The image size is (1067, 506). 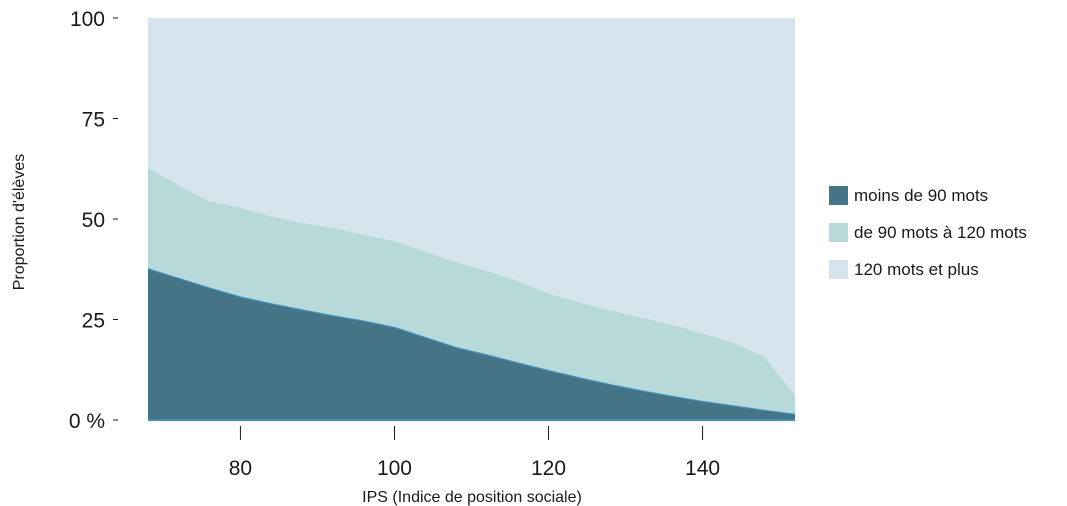 What do you see at coordinates (548, 468) in the screenshot?
I see `x-tick-label: 120` at bounding box center [548, 468].